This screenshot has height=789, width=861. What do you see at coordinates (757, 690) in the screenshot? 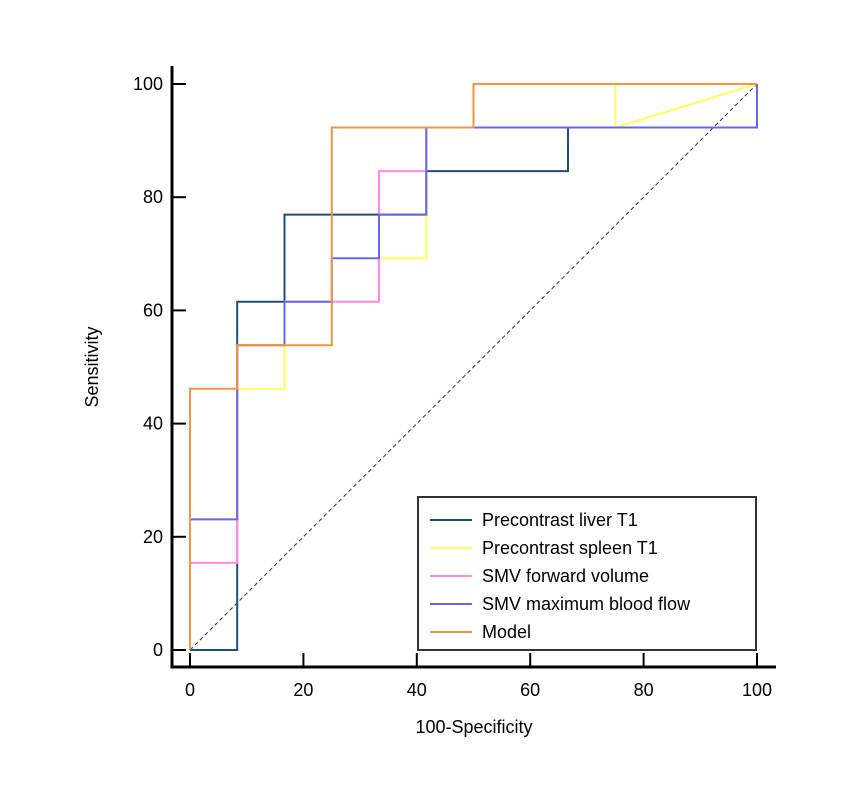
I see `x-tick-label: 100` at bounding box center [757, 690].